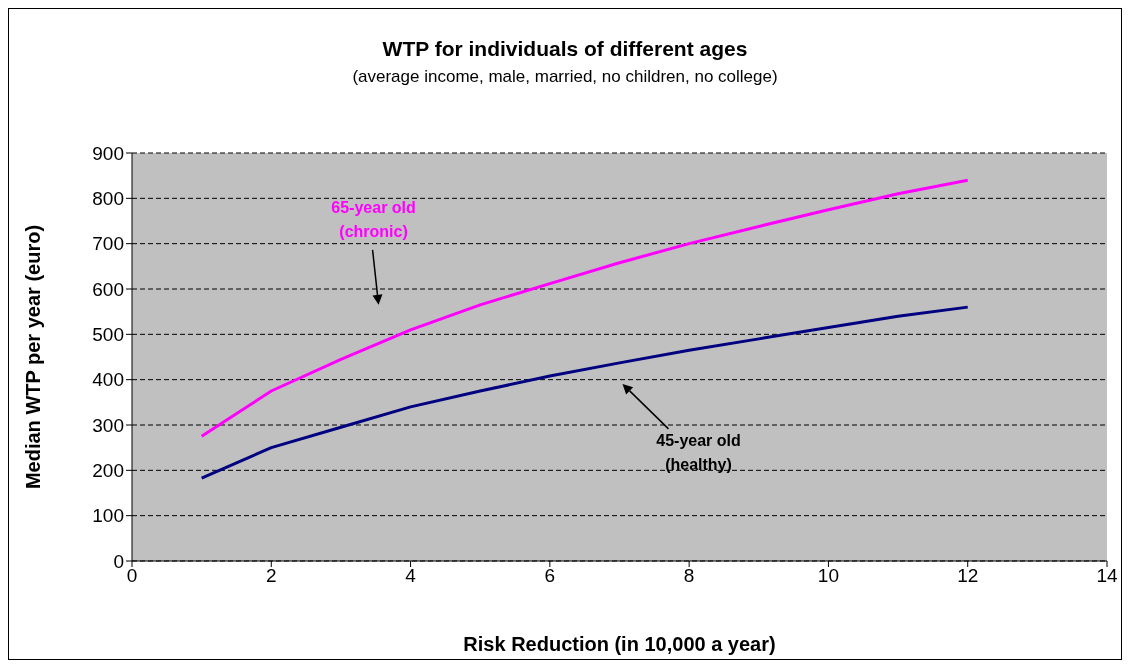 The width and height of the screenshot is (1130, 668). I want to click on x-tick-label: 4, so click(411, 576).